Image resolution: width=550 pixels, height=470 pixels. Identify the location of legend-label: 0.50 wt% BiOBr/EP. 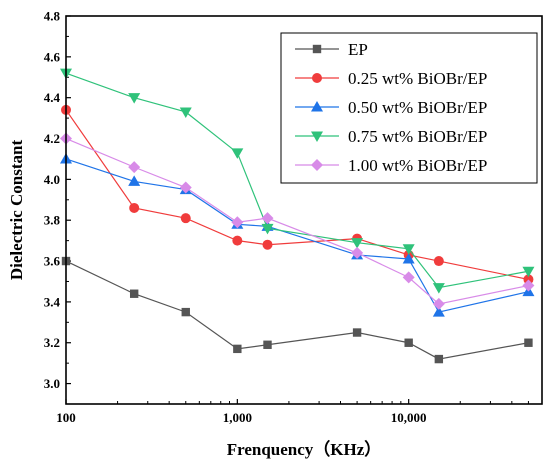
(417, 107).